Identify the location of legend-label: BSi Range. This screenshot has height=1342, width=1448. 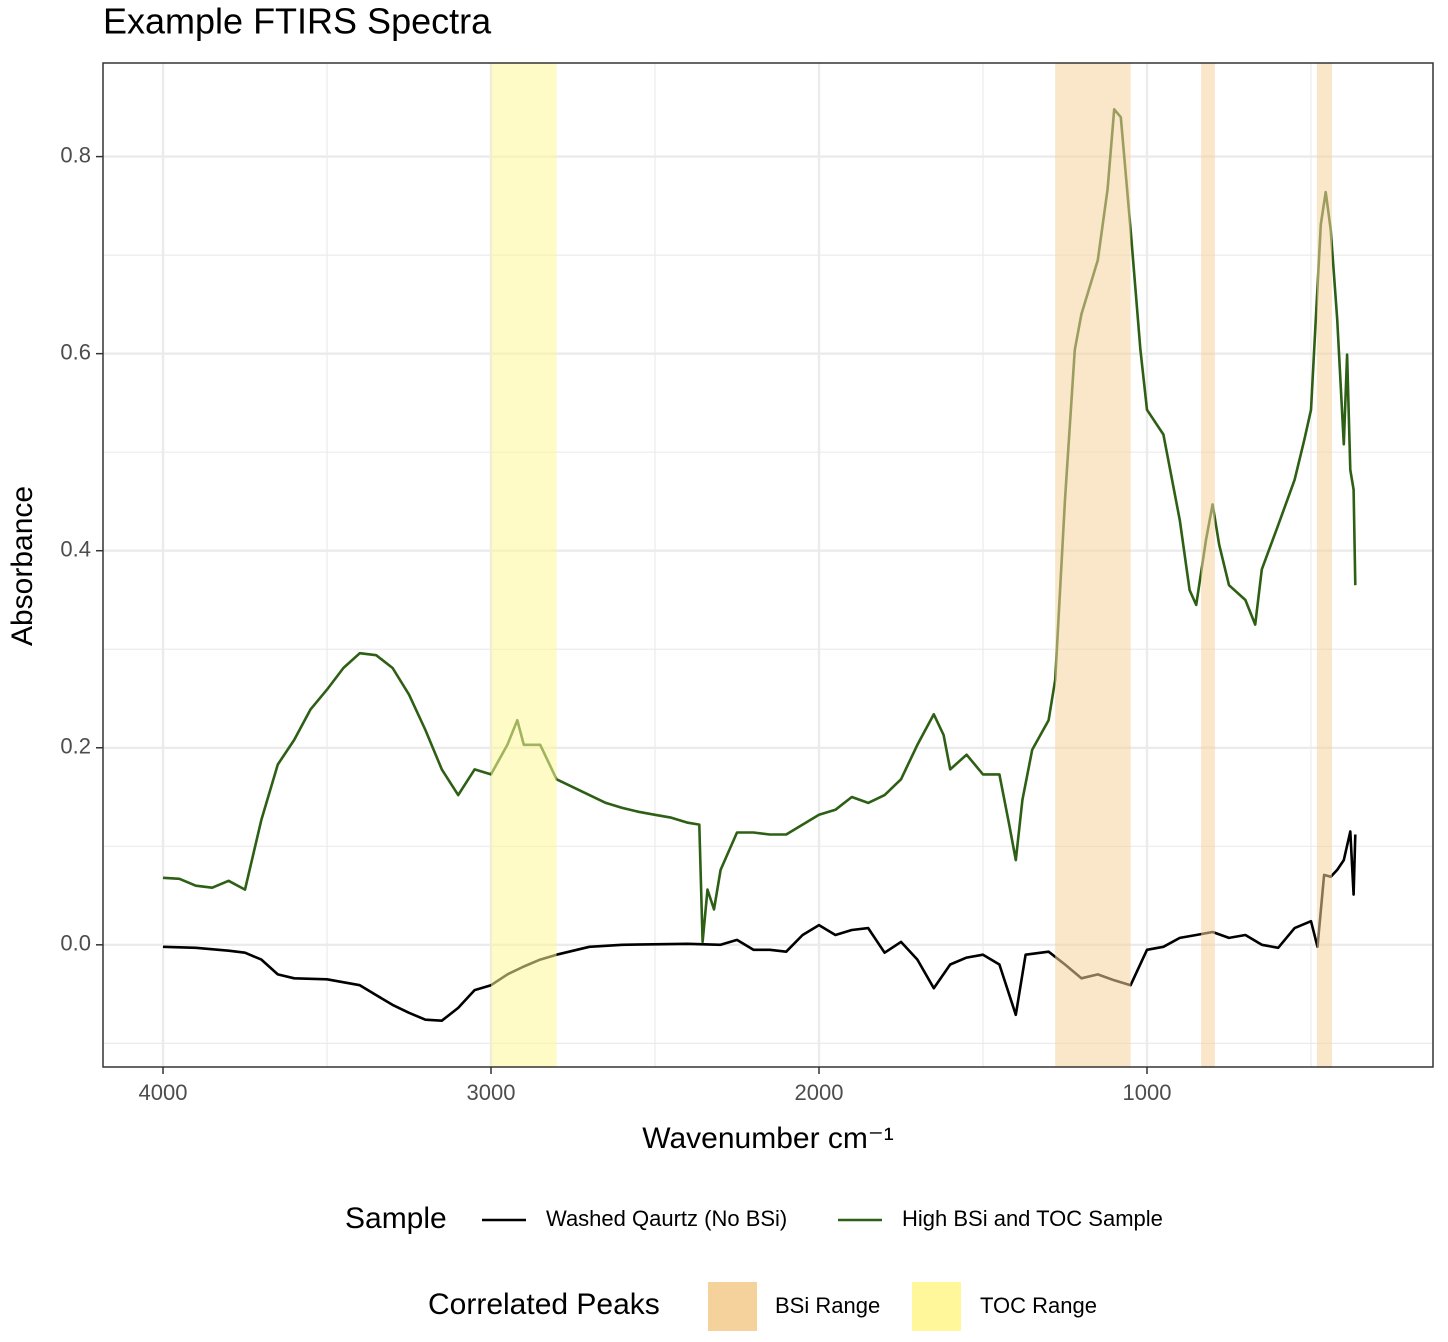
(827, 1305).